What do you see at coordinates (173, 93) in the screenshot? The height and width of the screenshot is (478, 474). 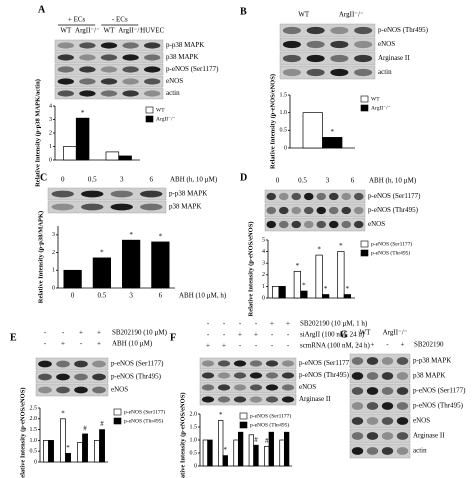 I see `blot-row-label: actin` at bounding box center [173, 93].